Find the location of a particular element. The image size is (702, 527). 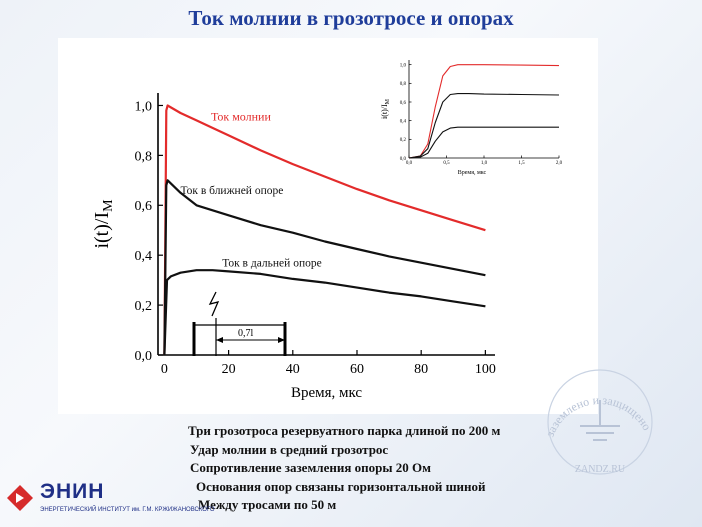

inset-x-tick-label: 0,0 is located at coordinates (409, 163).